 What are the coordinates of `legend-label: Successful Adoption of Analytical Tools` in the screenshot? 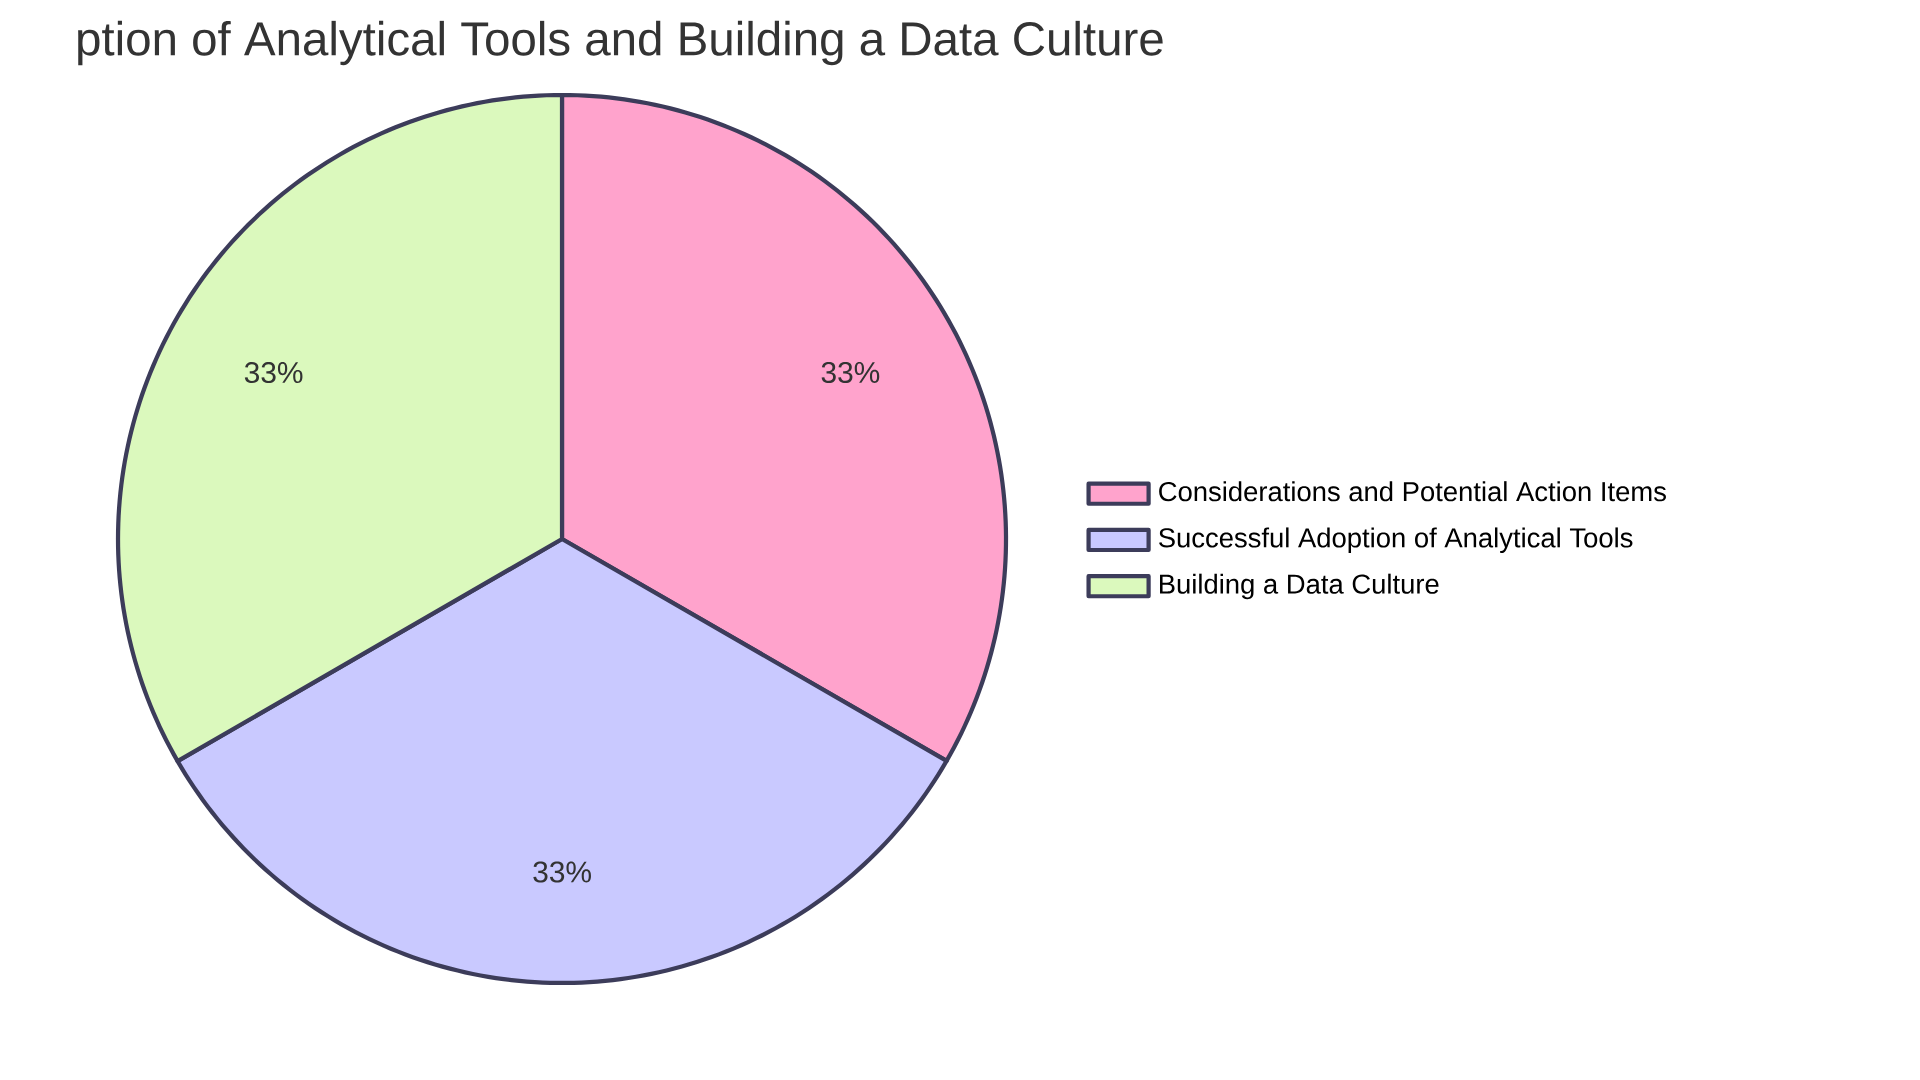 It's located at (1396, 540).